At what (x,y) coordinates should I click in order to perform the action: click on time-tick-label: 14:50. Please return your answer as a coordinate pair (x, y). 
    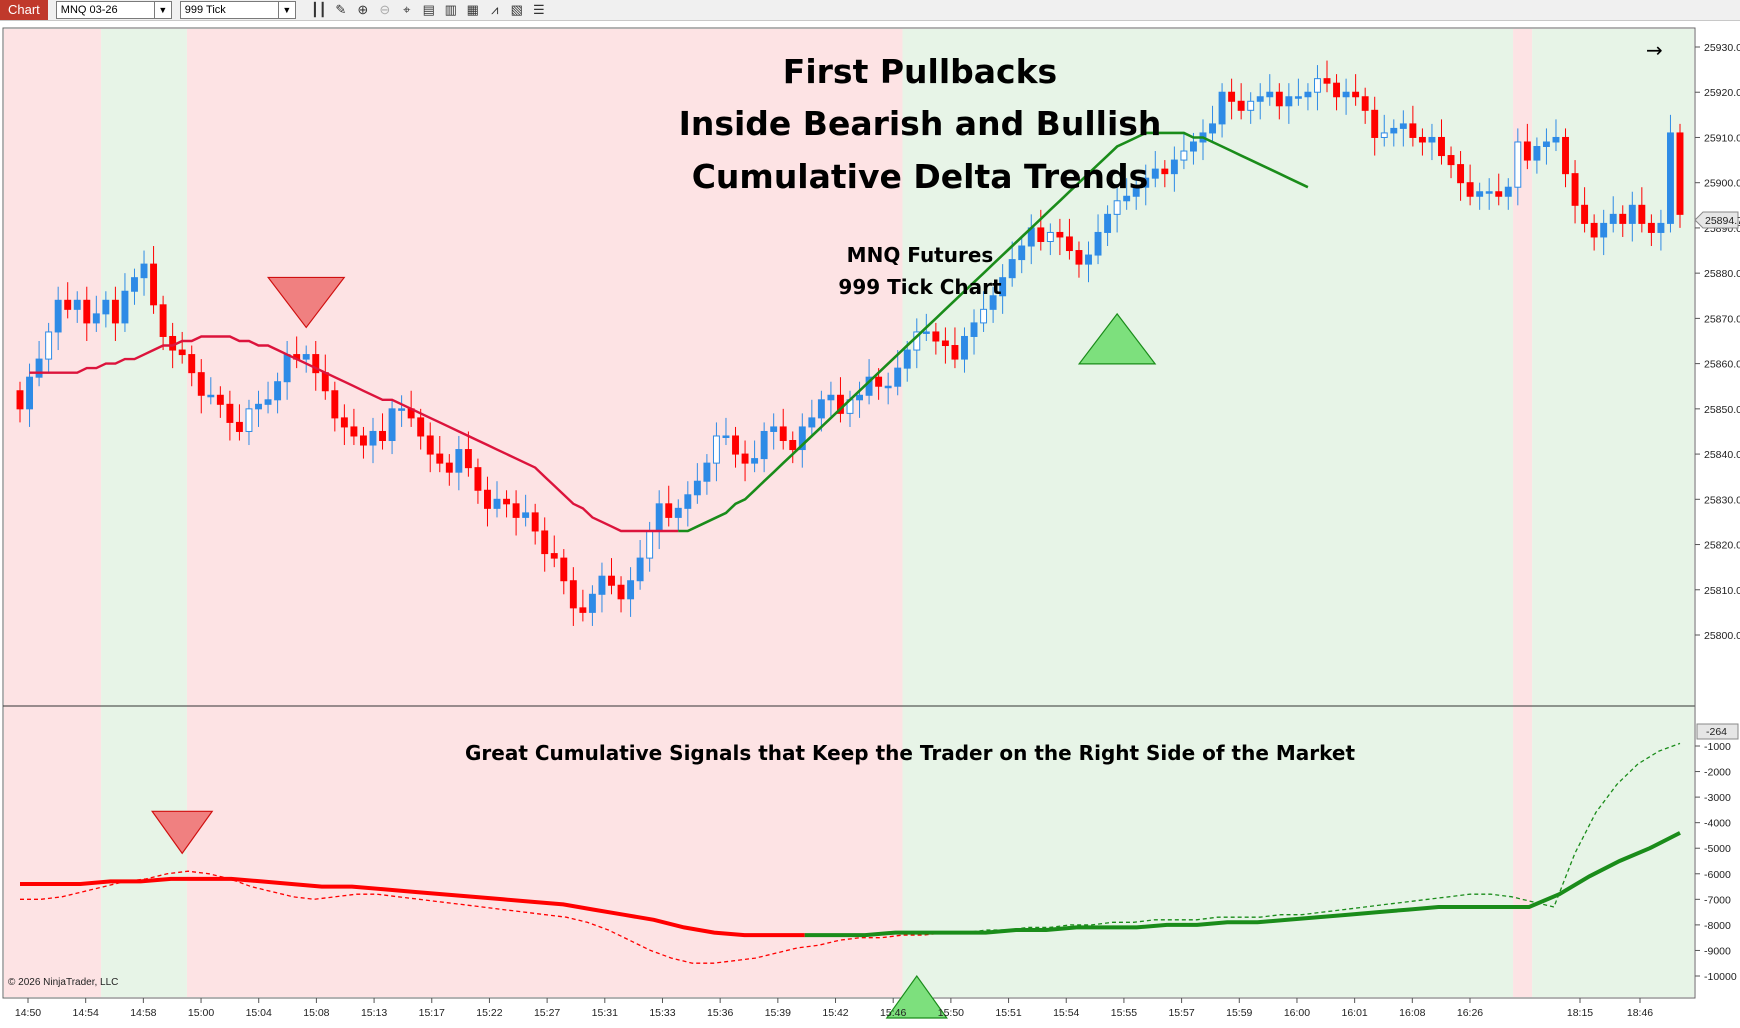
    Looking at the image, I should click on (28, 1013).